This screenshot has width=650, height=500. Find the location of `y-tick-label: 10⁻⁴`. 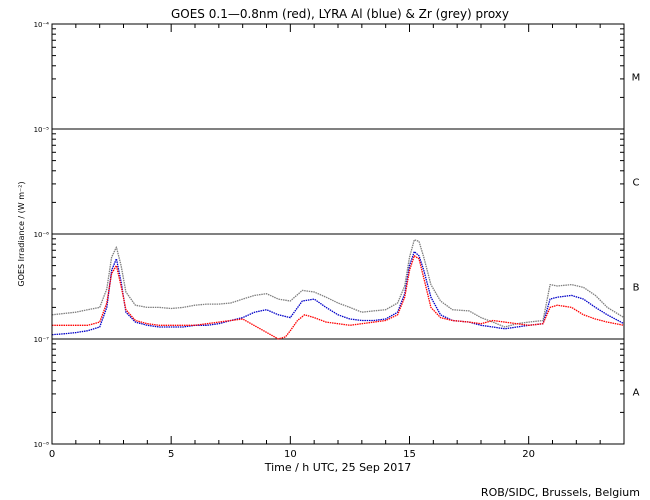

y-tick-label: 10⁻⁴ is located at coordinates (42, 25).